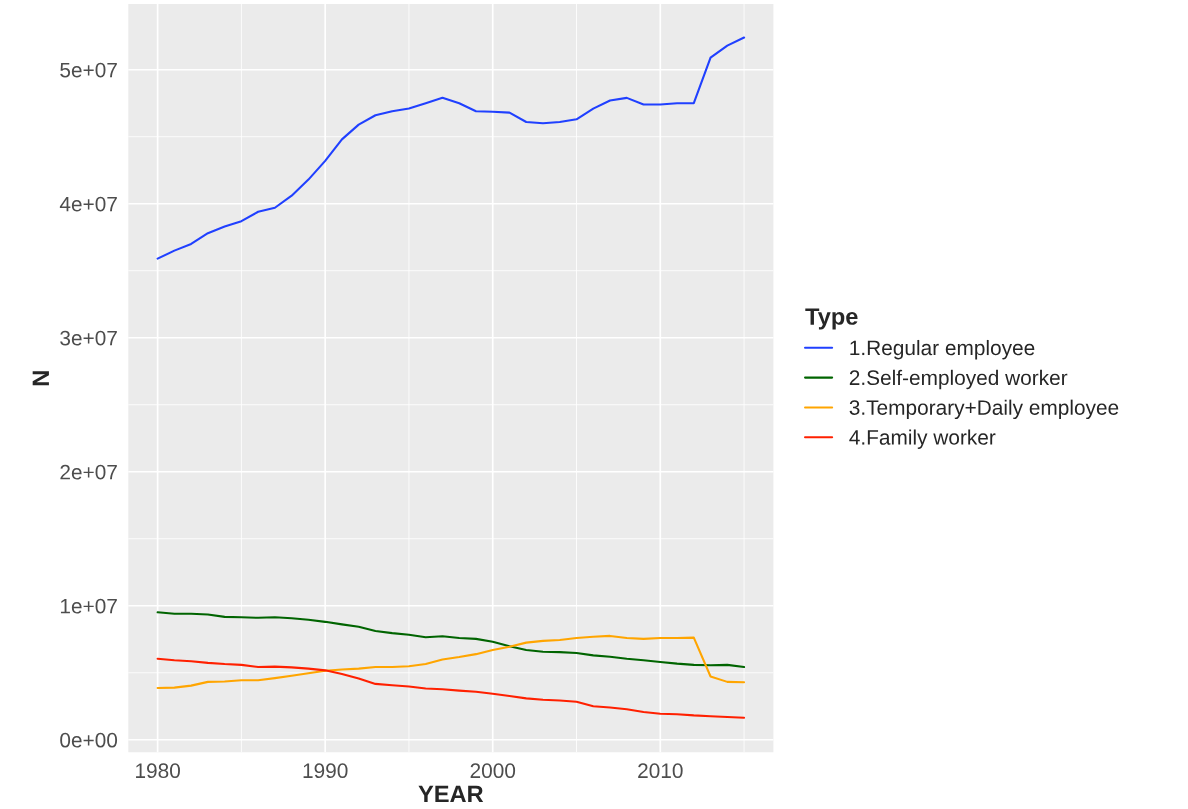  What do you see at coordinates (831, 319) in the screenshot?
I see `legend-title: Type` at bounding box center [831, 319].